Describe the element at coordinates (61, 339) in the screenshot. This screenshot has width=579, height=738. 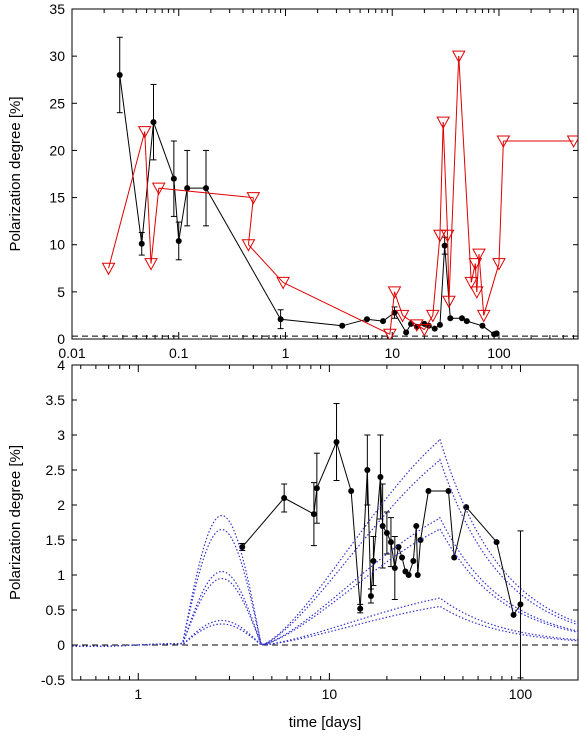
I see `y-tick-label: 0` at that location.